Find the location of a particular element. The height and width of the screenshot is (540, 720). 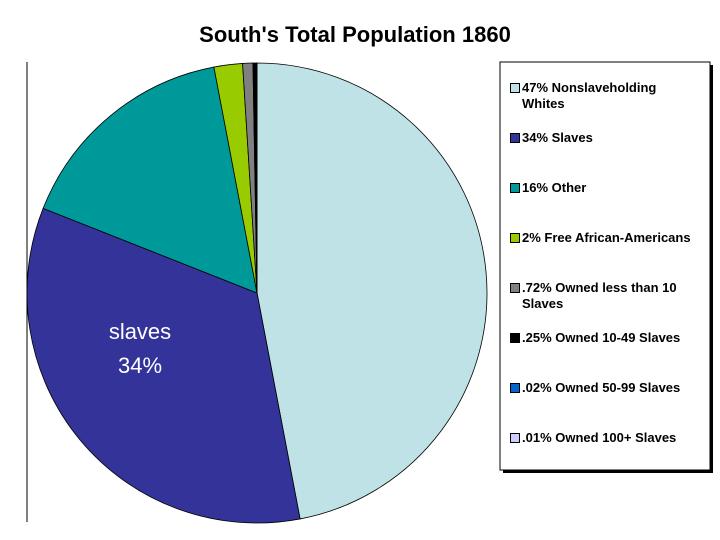

chart-title: South's Total Population 1860 is located at coordinates (355, 34).